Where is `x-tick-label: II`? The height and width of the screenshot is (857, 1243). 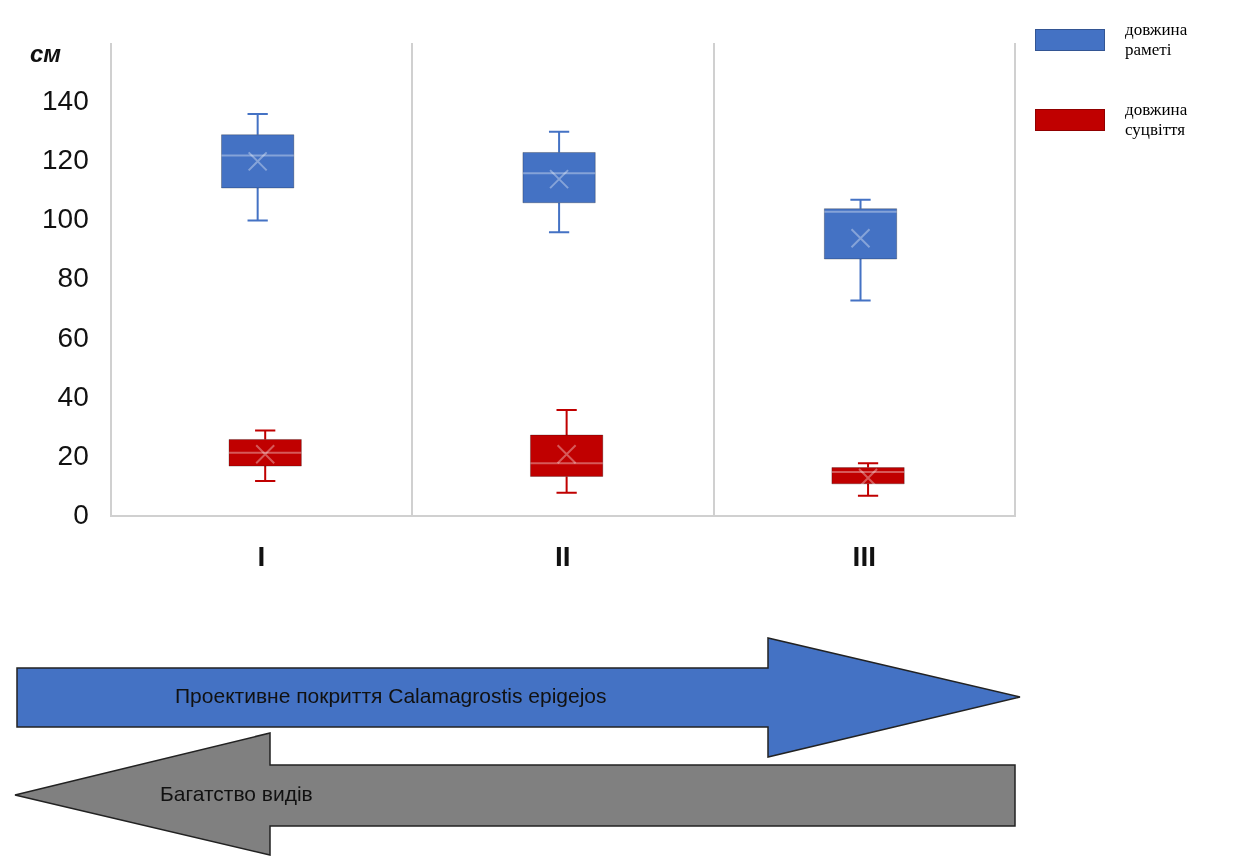
x-tick-label: II is located at coordinates (563, 556).